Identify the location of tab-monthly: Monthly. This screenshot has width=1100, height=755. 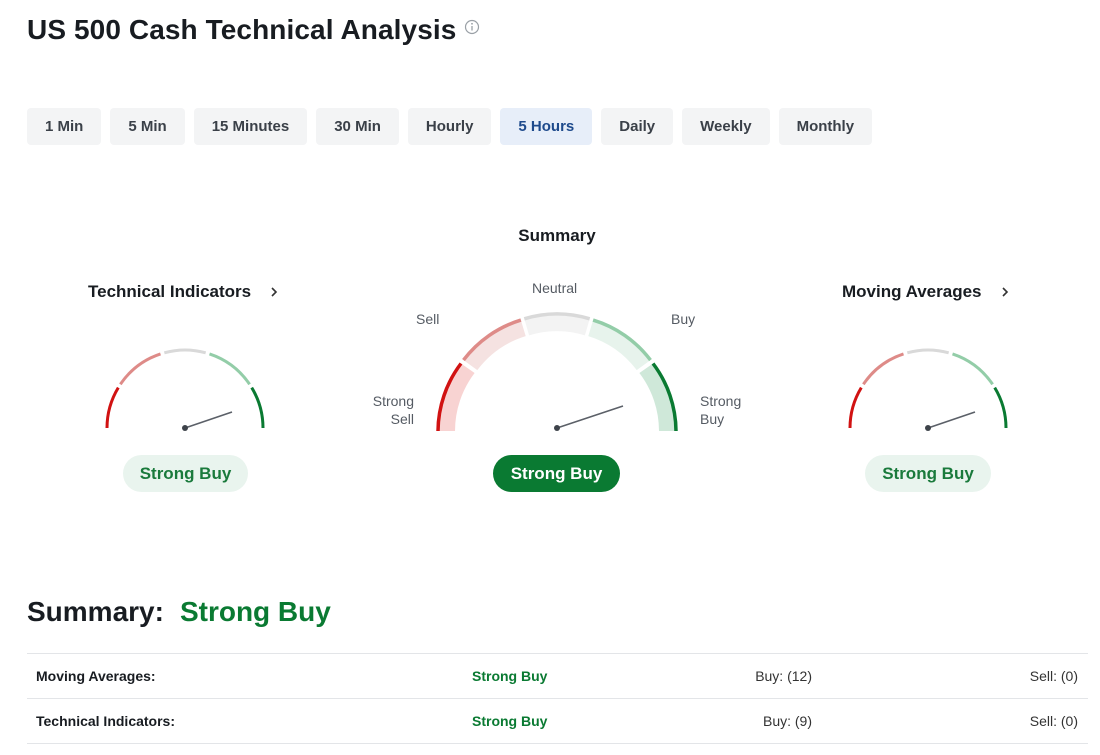
(825, 126).